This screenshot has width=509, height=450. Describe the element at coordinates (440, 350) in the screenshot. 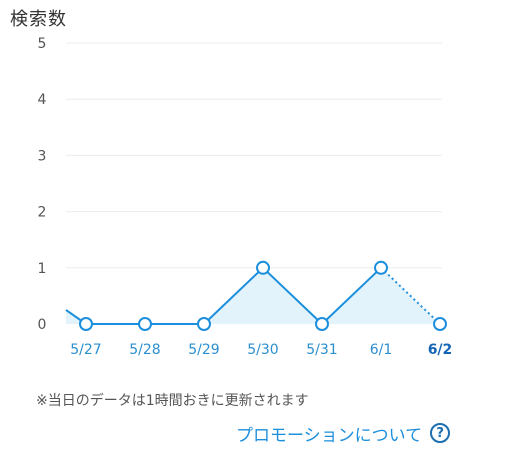

I see `x-tick-label-current: 6/2` at that location.